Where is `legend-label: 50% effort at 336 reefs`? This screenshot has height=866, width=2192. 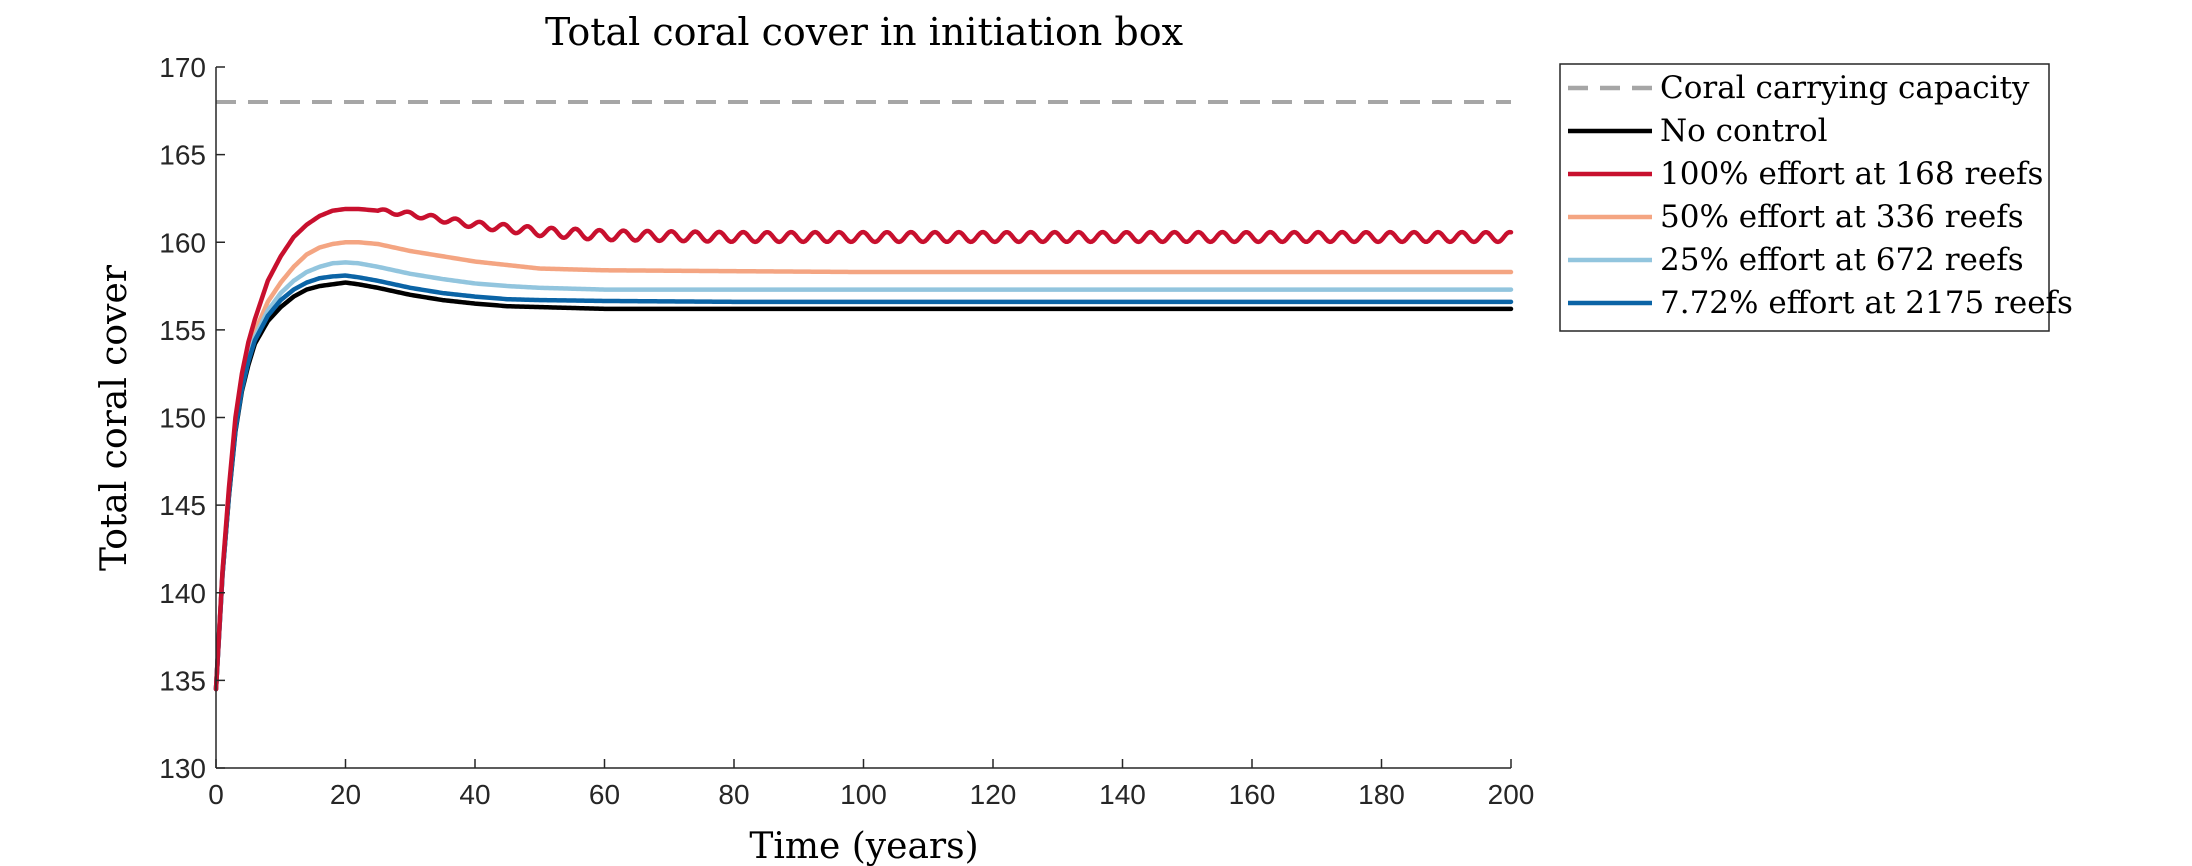
legend-label: 50% effort at 336 reefs is located at coordinates (1842, 217).